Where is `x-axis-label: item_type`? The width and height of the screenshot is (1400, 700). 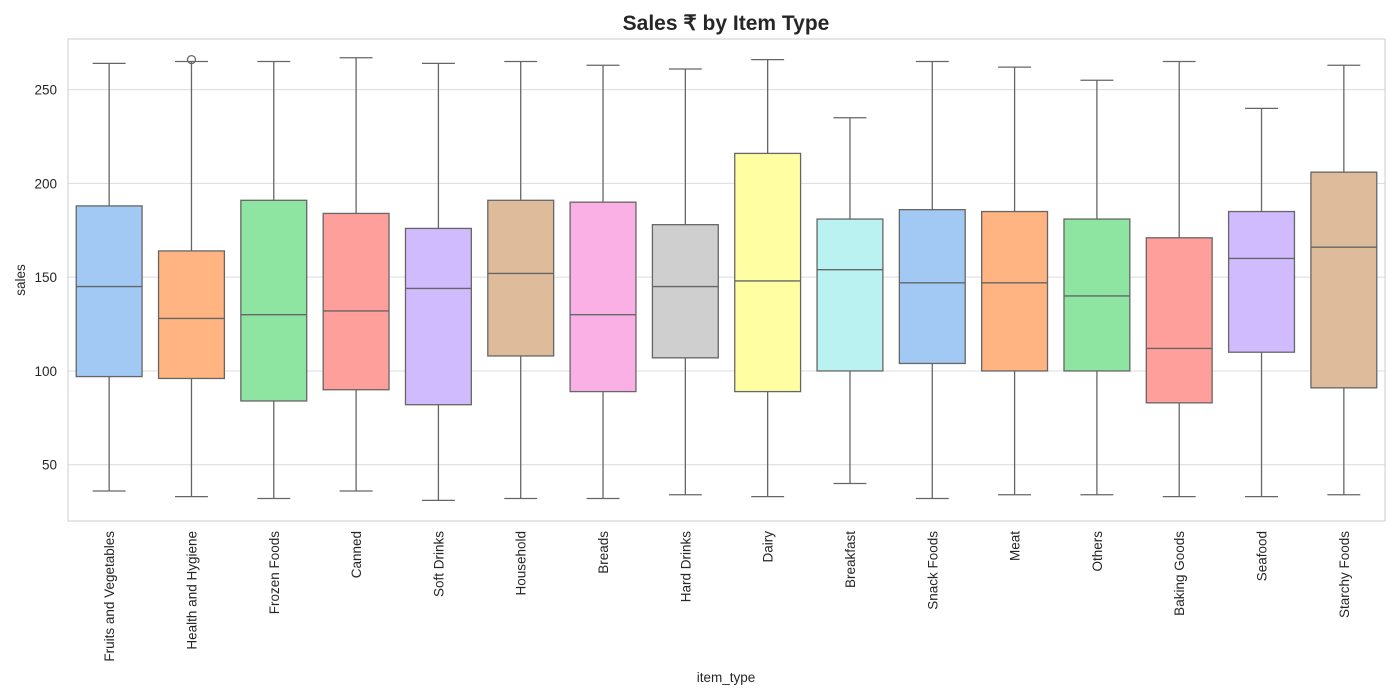
x-axis-label: item_type is located at coordinates (726, 677).